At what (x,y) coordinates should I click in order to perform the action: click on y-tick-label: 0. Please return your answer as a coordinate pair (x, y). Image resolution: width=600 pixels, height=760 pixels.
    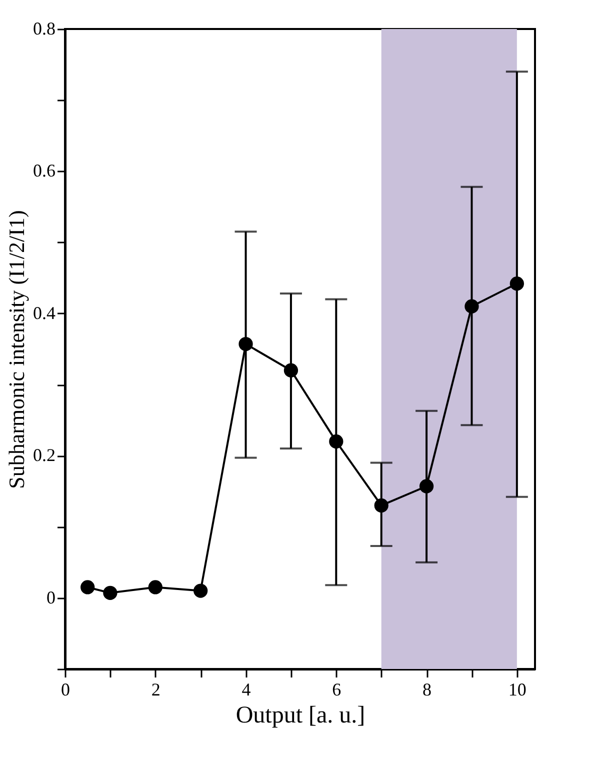
    Looking at the image, I should click on (51, 597).